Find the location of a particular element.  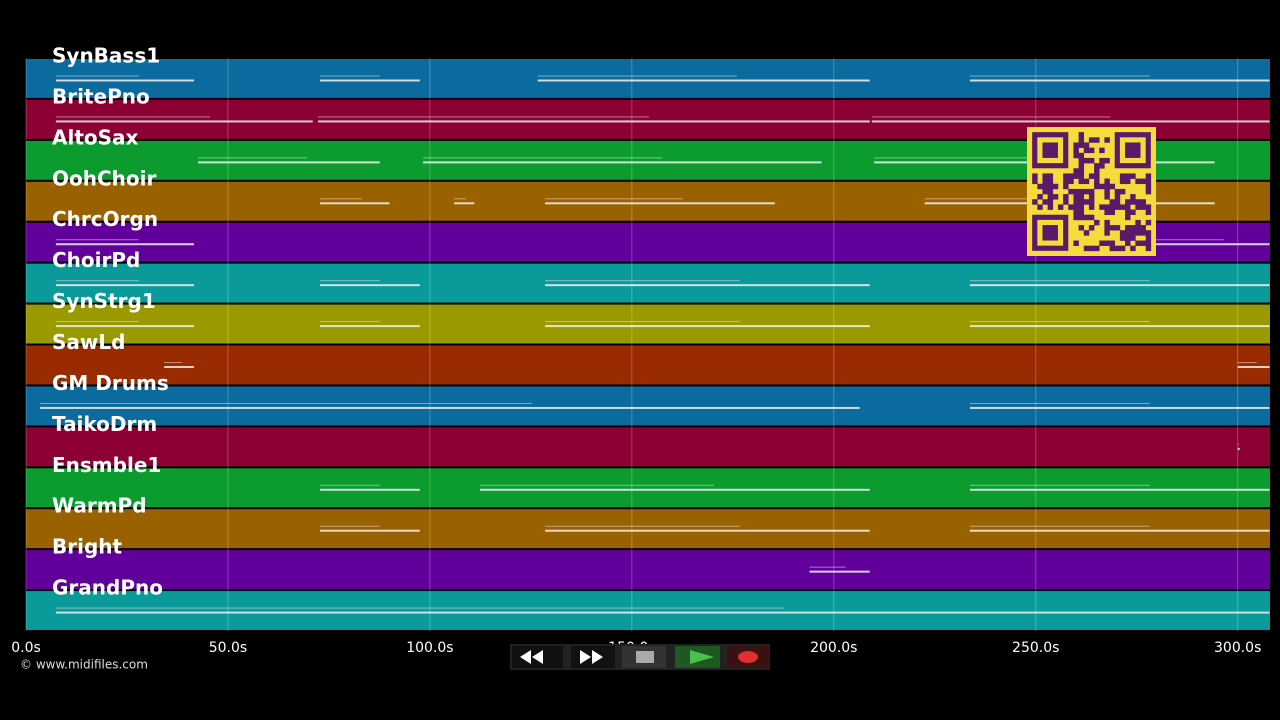

stop-icon is located at coordinates (645, 657).